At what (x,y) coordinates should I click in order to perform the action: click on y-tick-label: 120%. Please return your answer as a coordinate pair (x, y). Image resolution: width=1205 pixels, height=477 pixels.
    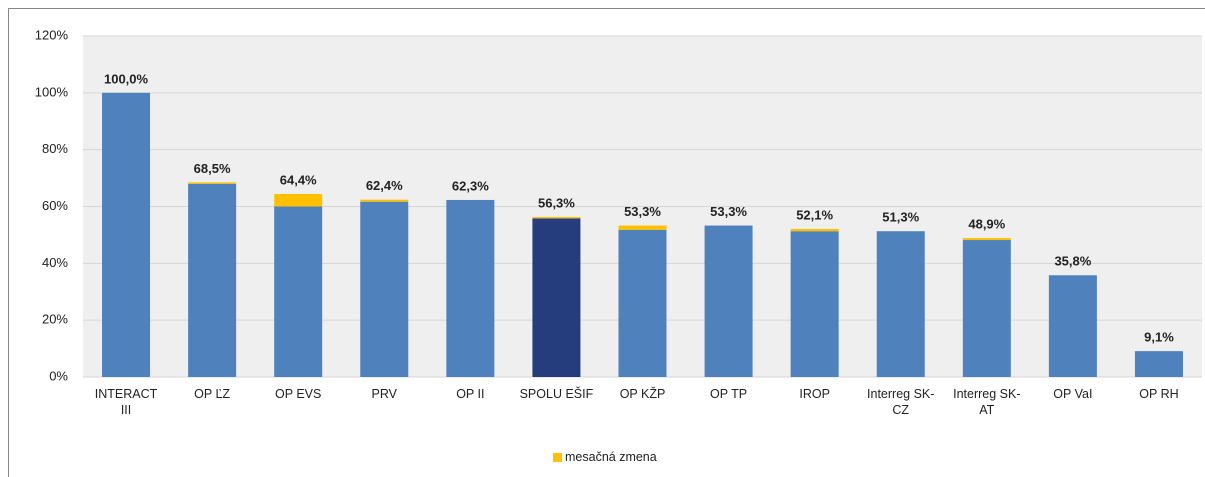
    Looking at the image, I should click on (52, 34).